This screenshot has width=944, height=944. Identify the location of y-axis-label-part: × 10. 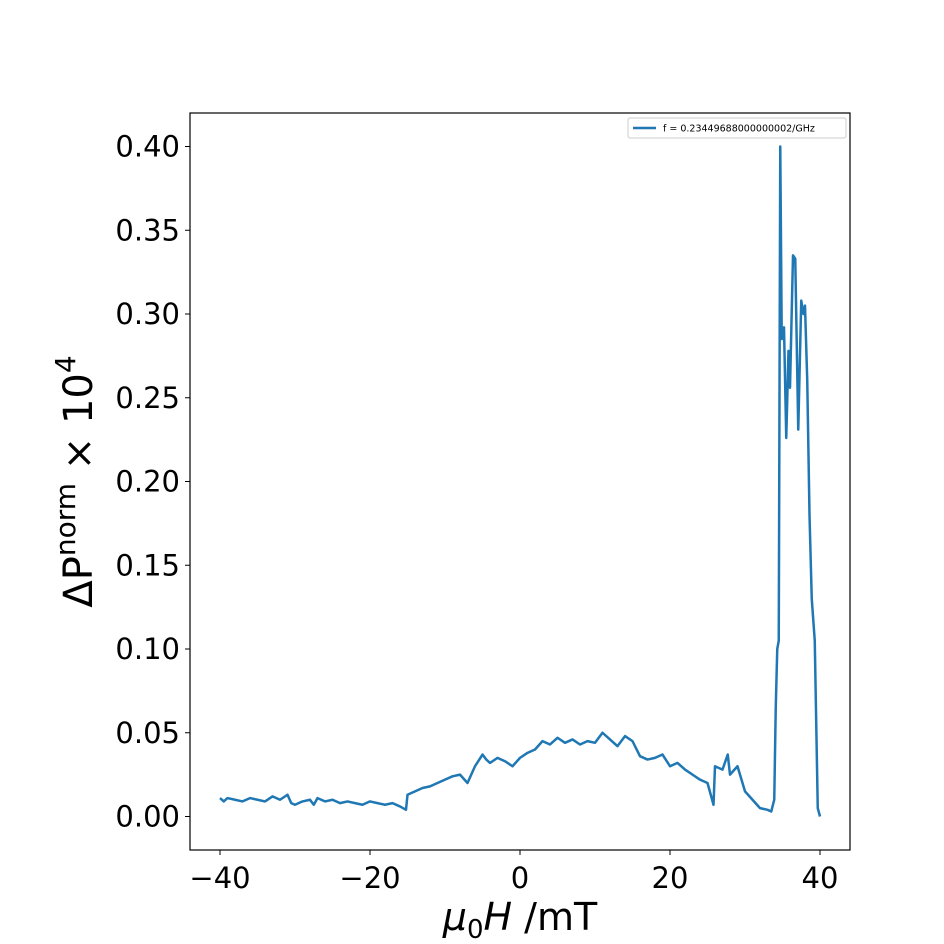
(79, 428).